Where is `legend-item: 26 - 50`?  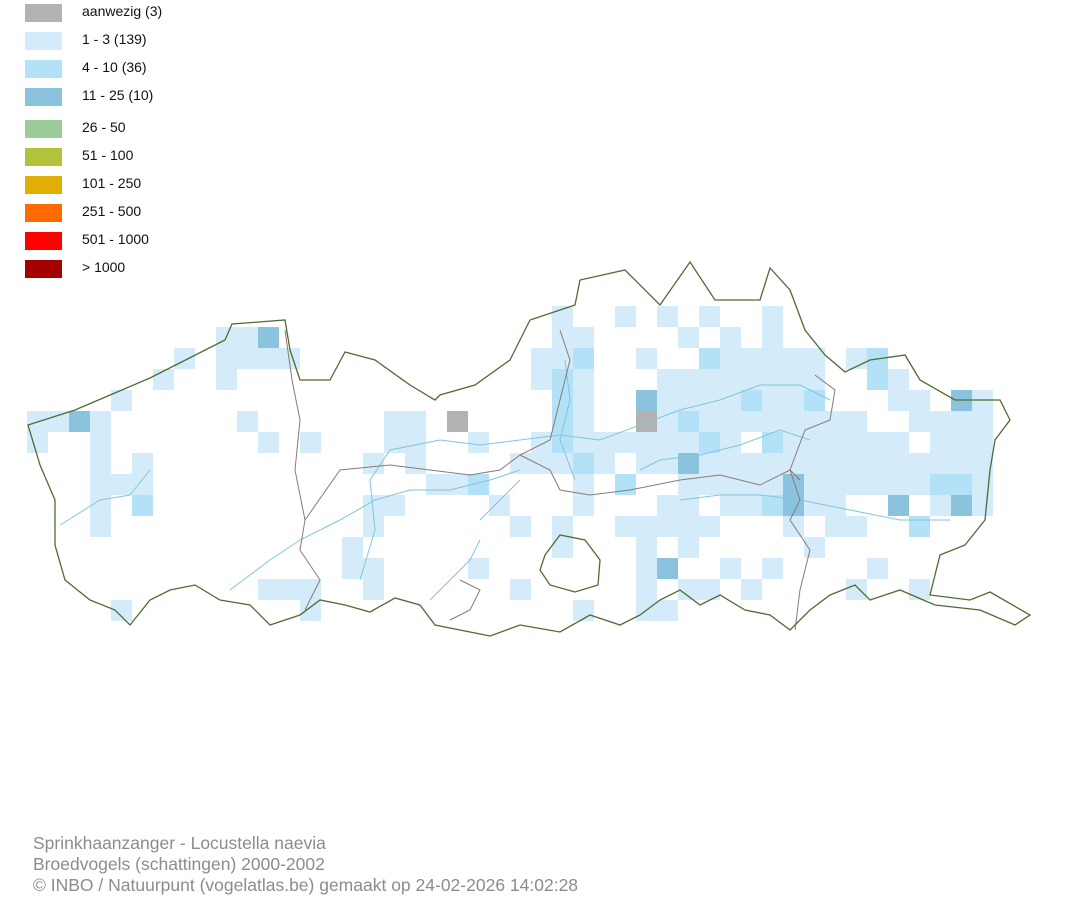
legend-item: 26 - 50 is located at coordinates (125, 129).